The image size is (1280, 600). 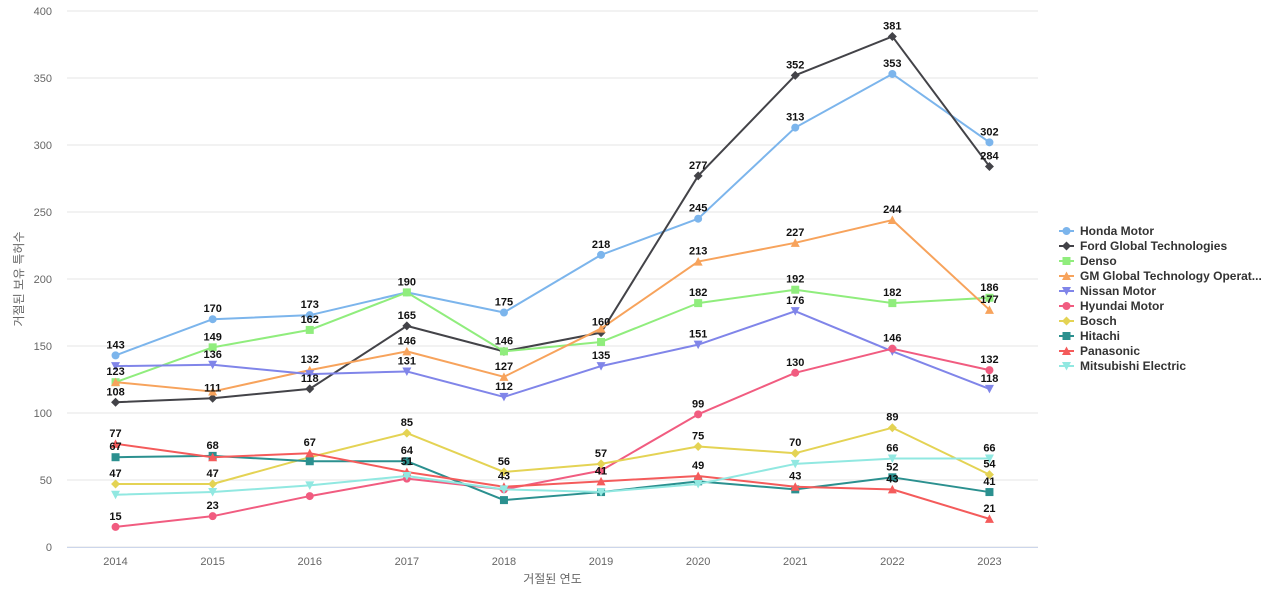 What do you see at coordinates (1111, 306) in the screenshot?
I see `legend-item-hyundai-motor: Hyundai Motor` at bounding box center [1111, 306].